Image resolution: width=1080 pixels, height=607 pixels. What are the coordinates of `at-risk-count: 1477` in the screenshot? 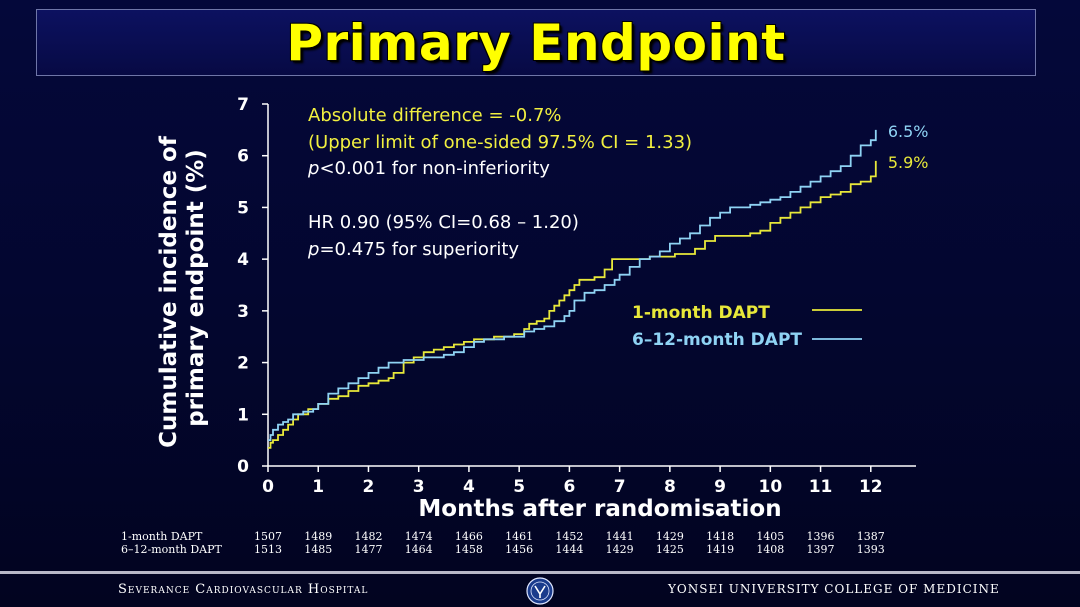 It's located at (368, 549).